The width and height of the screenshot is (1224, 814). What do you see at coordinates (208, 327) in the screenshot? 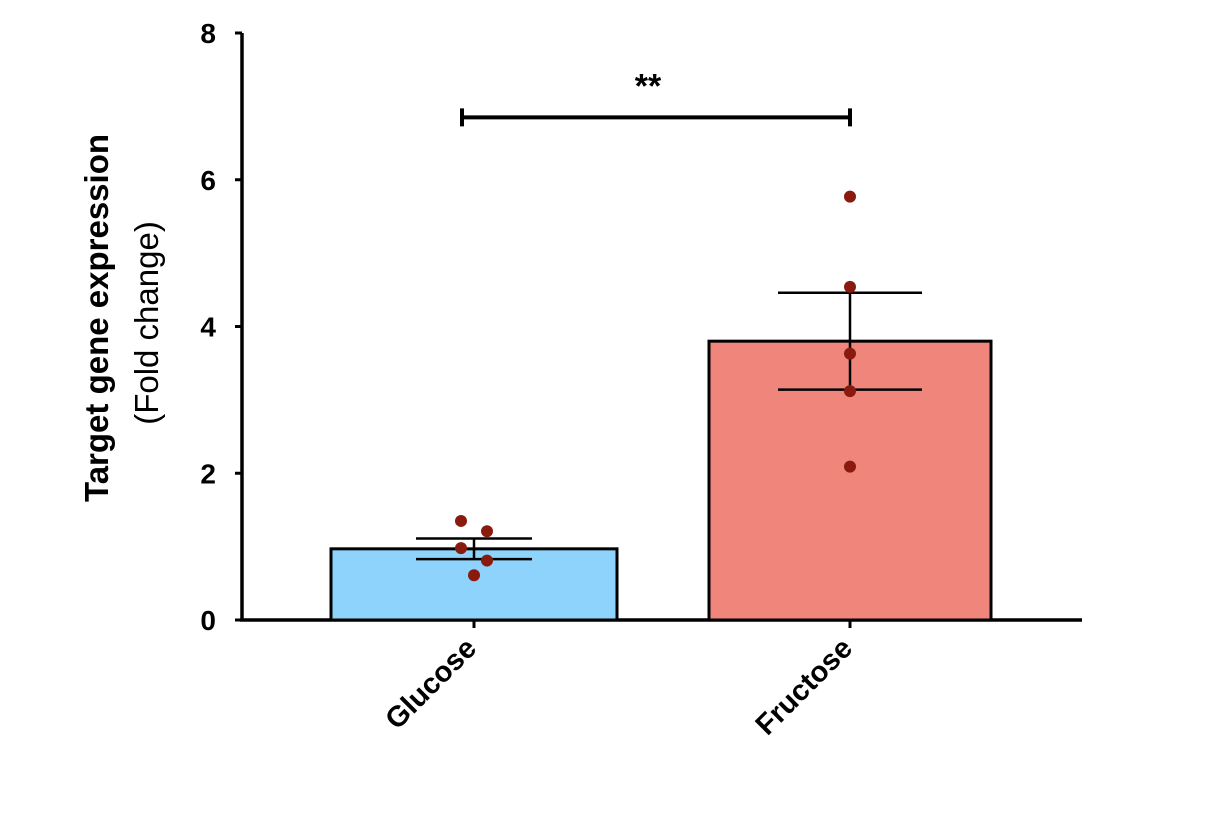
I see `y-tick-label: 4` at bounding box center [208, 327].